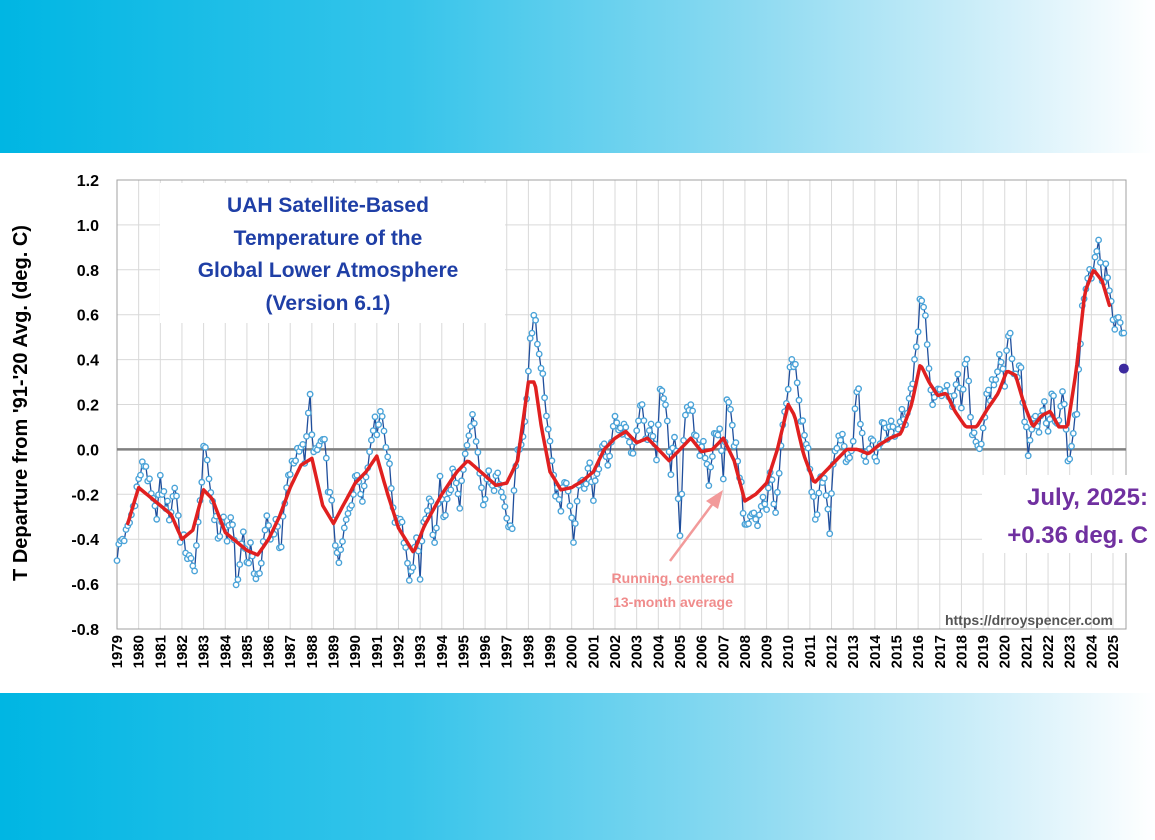  What do you see at coordinates (269, 651) in the screenshot?
I see `x-tick-label: 1986` at bounding box center [269, 651].